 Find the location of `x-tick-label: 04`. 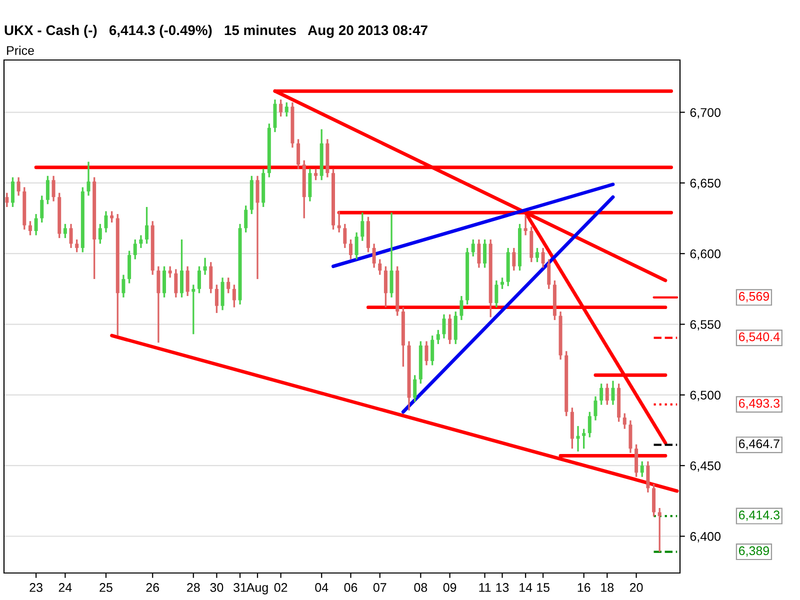

x-tick-label: 04 is located at coordinates (321, 587).